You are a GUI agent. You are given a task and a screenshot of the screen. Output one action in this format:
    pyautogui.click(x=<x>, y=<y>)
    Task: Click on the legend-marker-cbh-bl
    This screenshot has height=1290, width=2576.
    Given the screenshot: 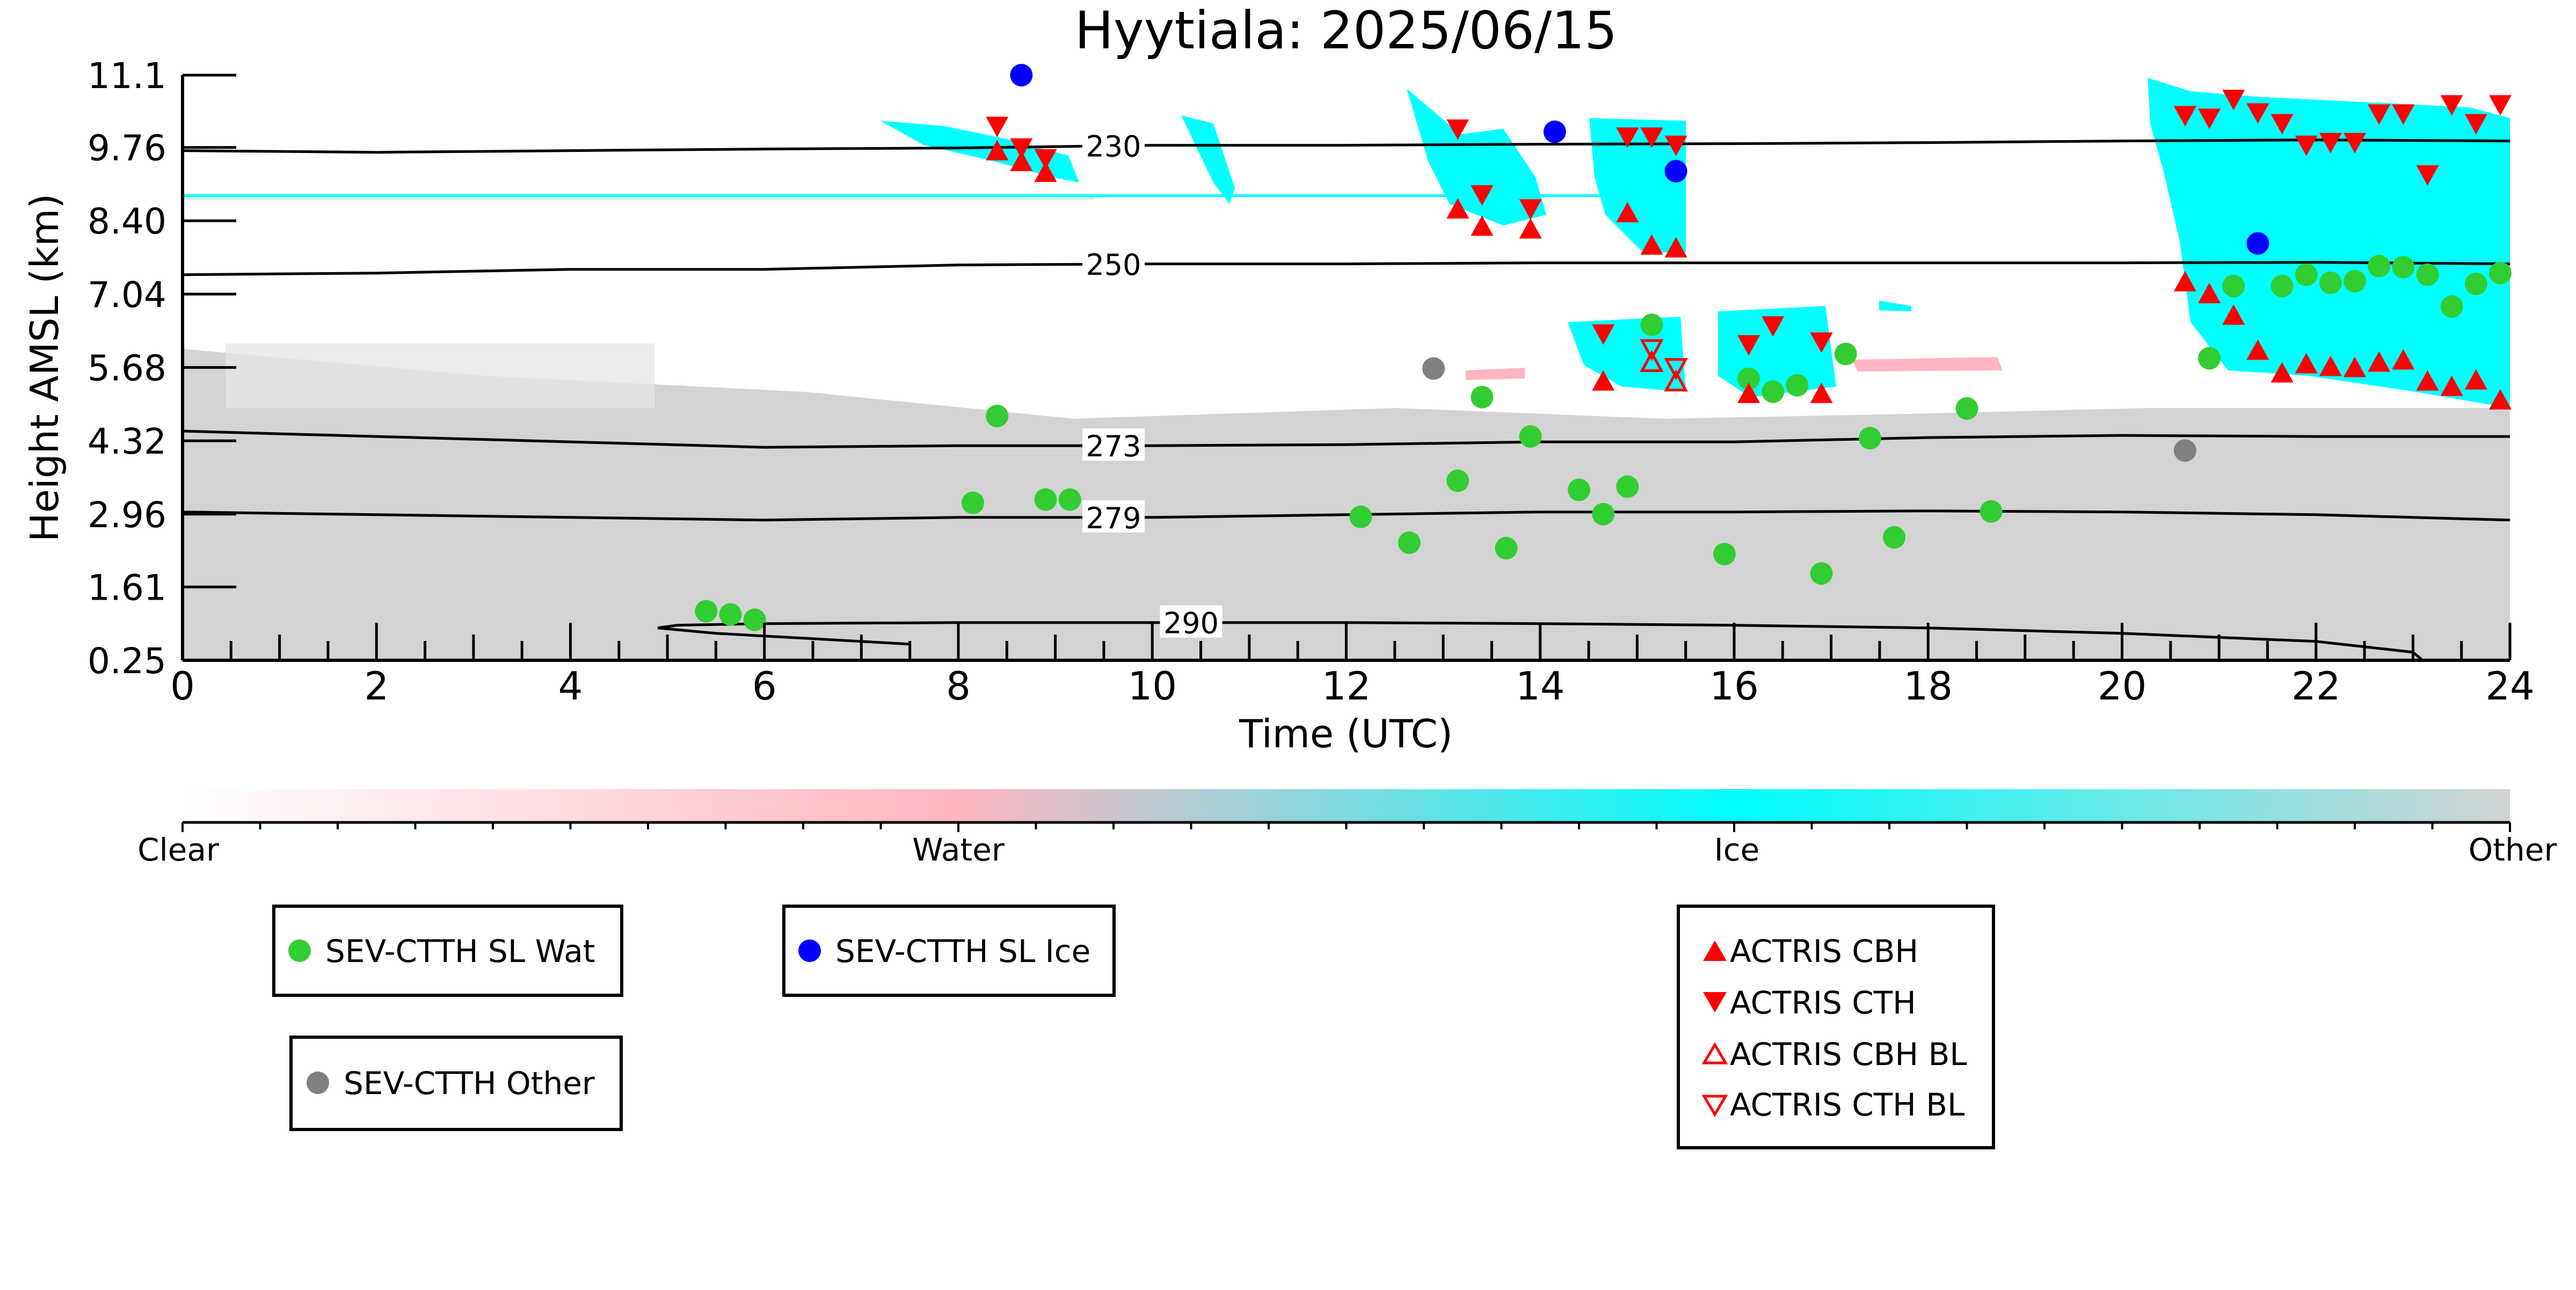 What is the action you would take?
    pyautogui.click(x=1714, y=1053)
    